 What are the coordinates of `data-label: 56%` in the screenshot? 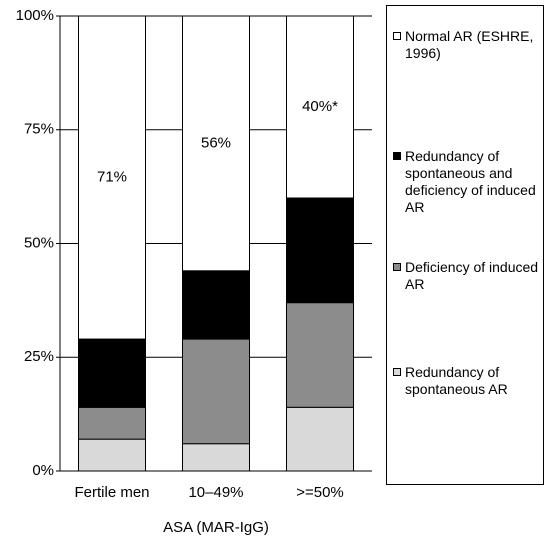 It's located at (216, 142).